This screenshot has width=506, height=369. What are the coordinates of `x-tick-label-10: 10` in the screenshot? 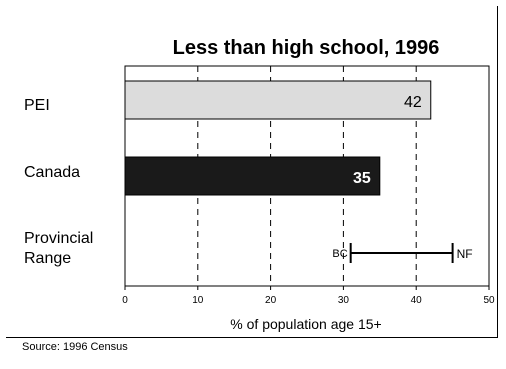 It's located at (198, 300).